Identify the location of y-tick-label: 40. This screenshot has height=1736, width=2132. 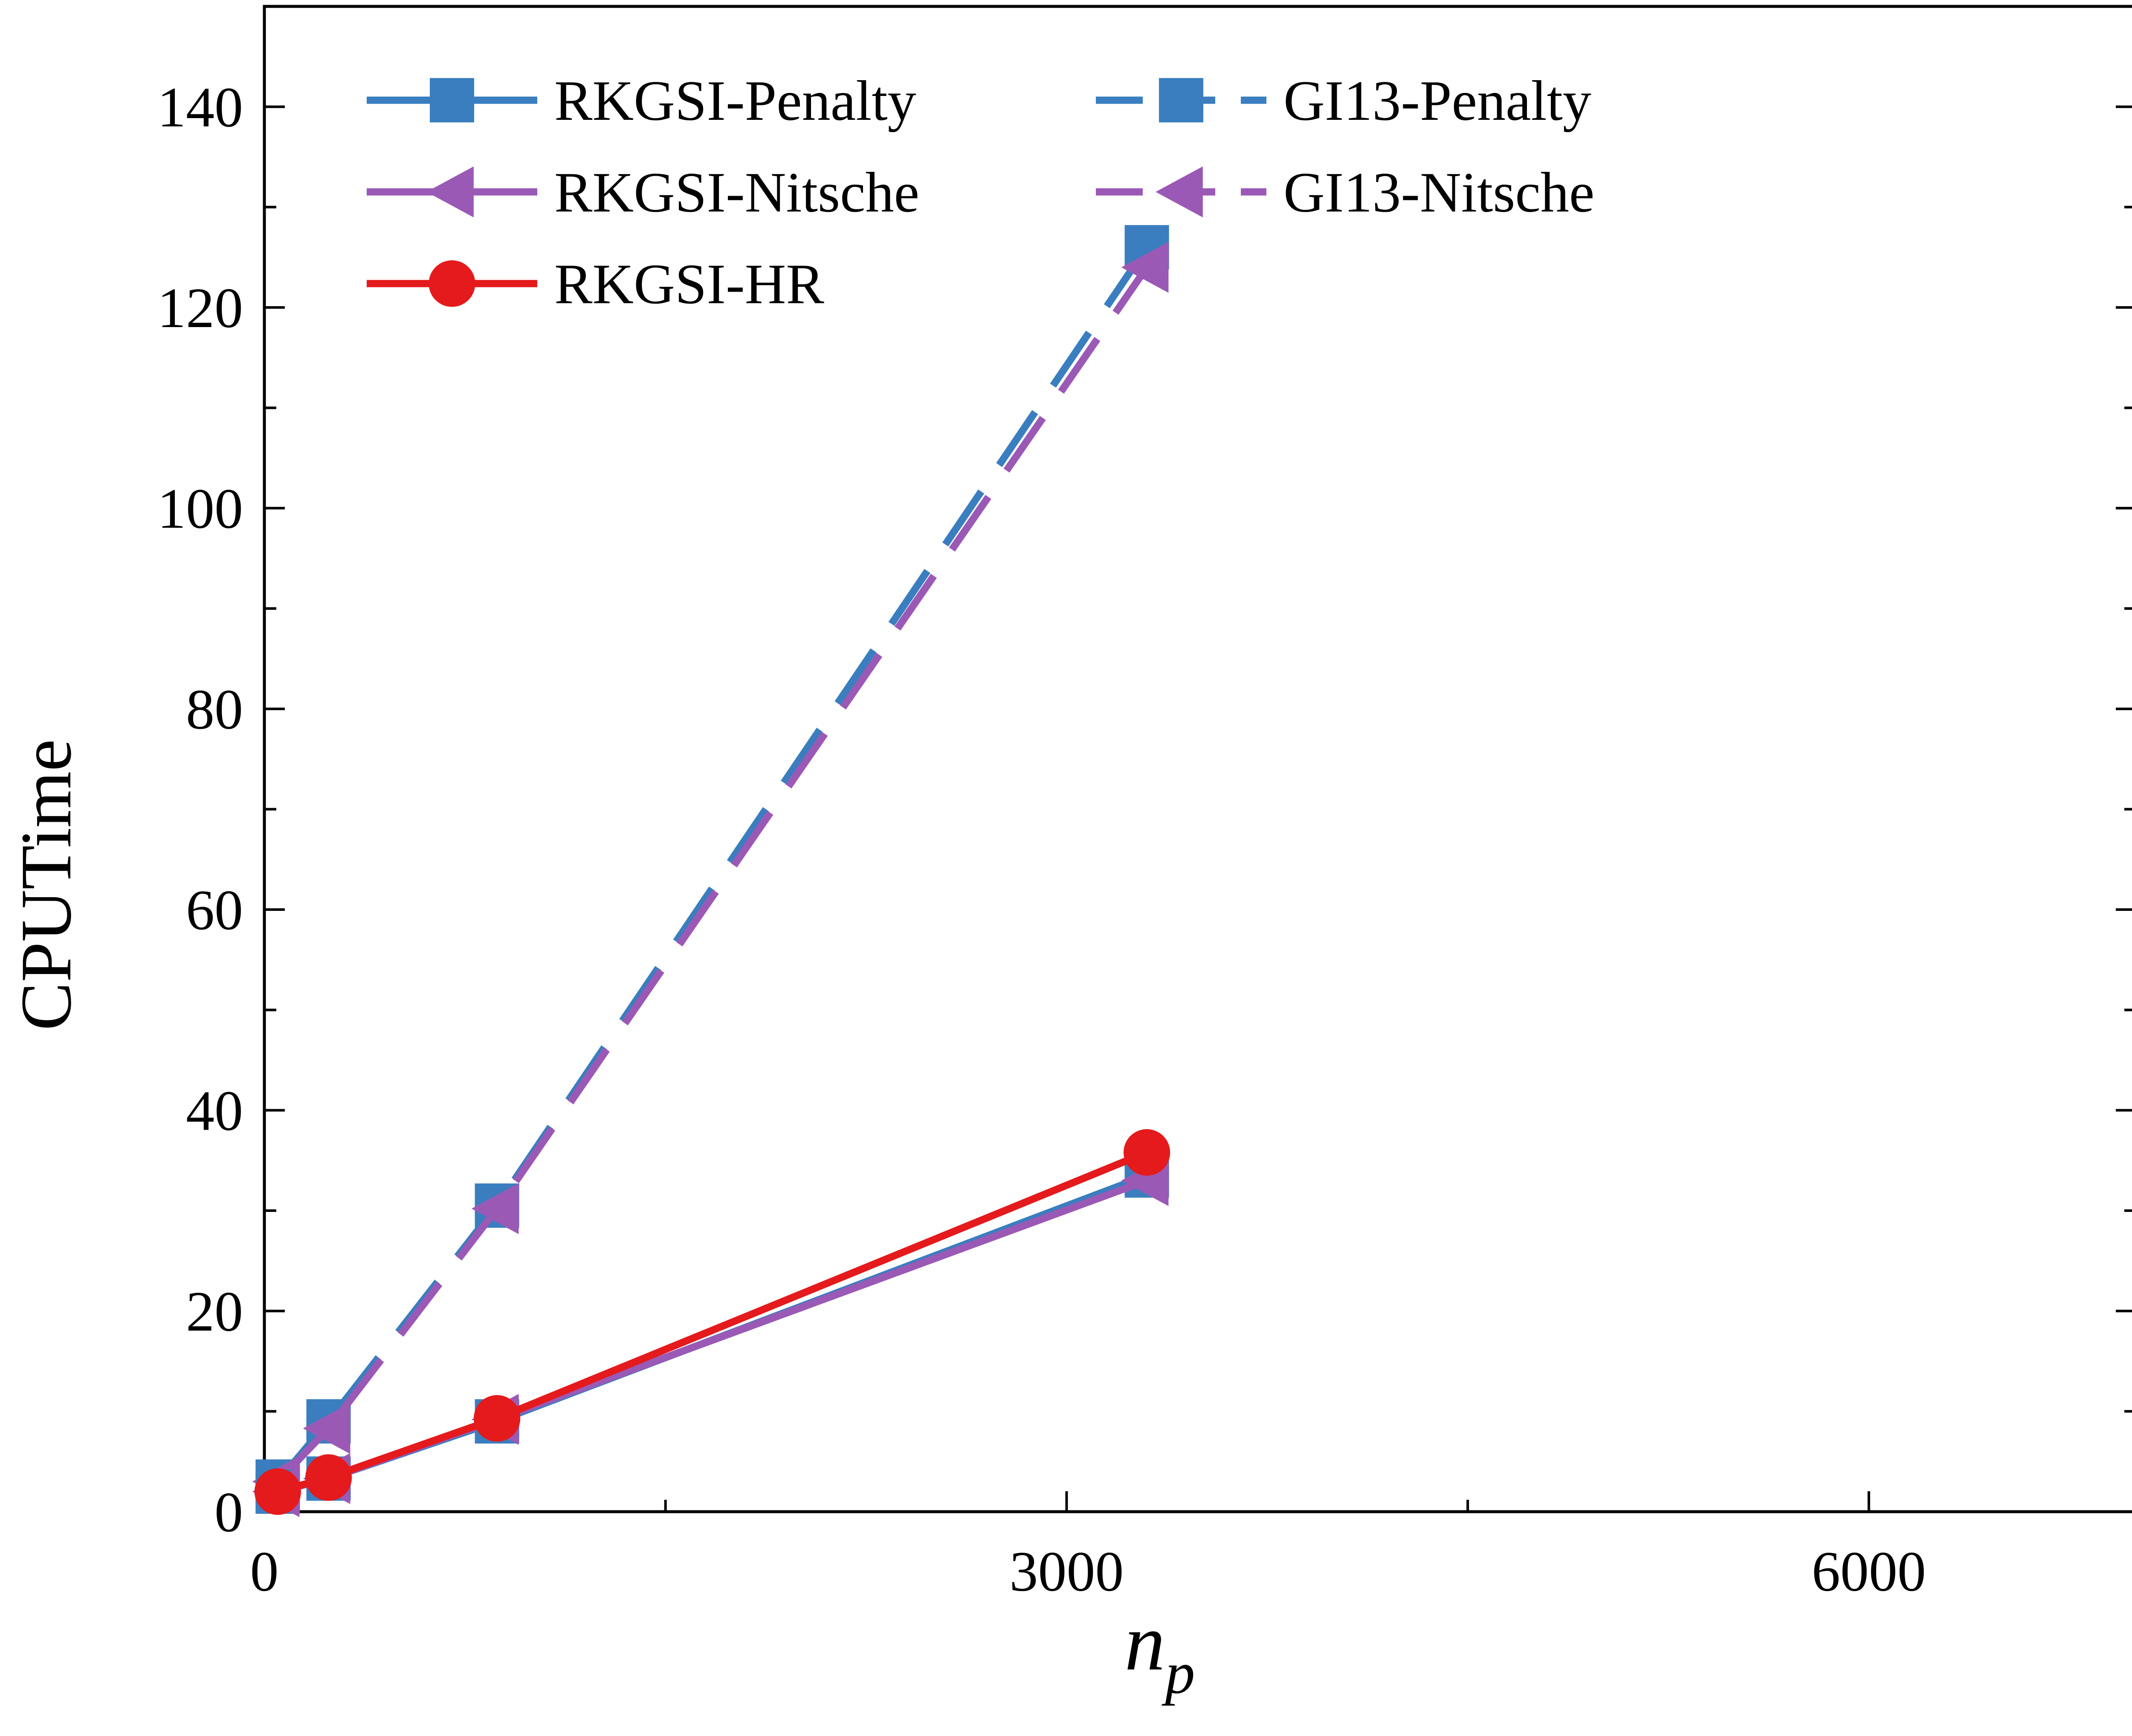
(214, 1110).